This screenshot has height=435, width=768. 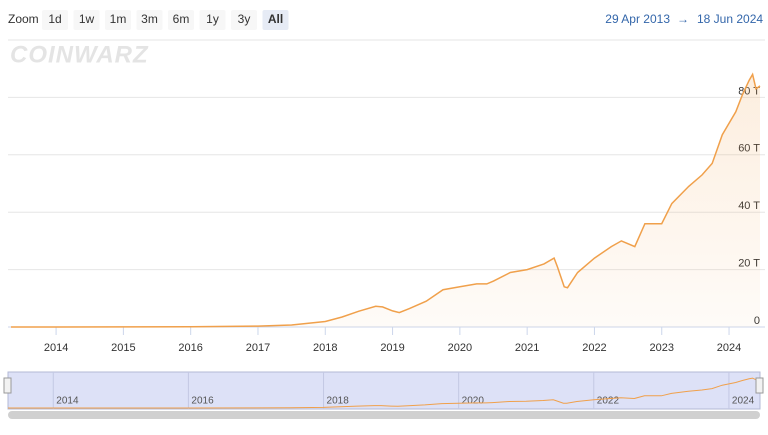 I want to click on zoom-button-label: 1m, so click(x=118, y=19).